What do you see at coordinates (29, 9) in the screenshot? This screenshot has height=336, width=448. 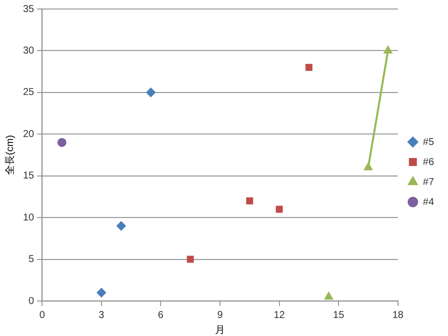 I see `y-tick-label: 35` at bounding box center [29, 9].